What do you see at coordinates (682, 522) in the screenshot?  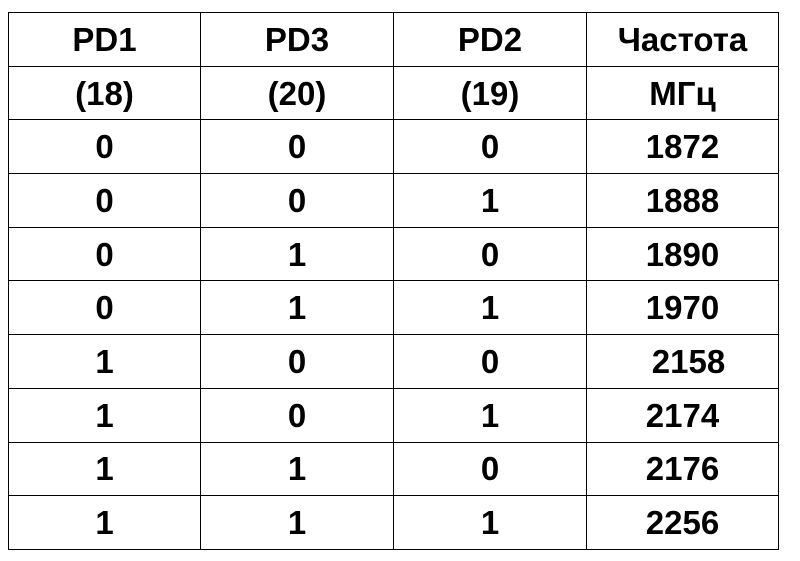 I see `table-cell-frequency: 2256` at bounding box center [682, 522].